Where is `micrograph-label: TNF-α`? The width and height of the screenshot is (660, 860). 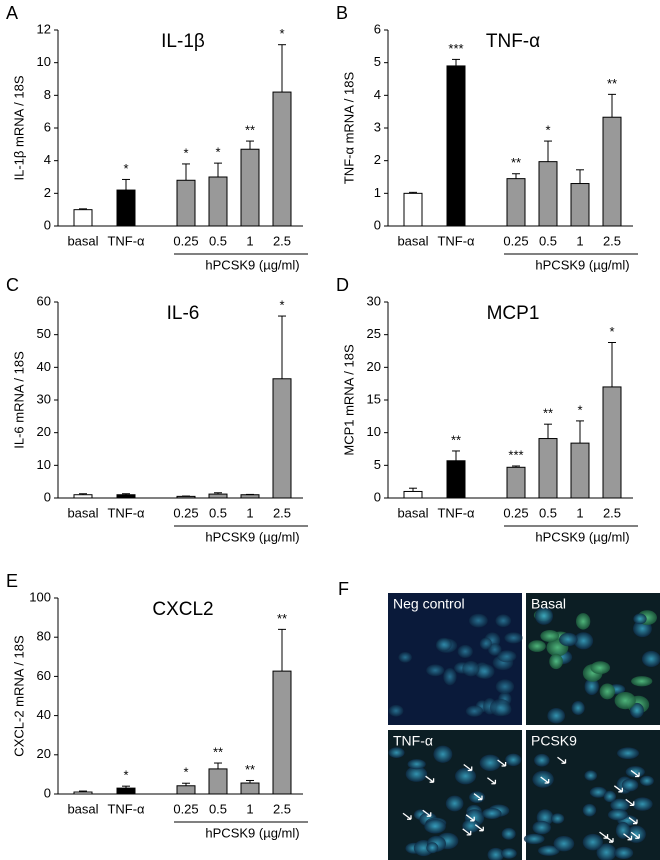 micrograph-label: TNF-α is located at coordinates (413, 741).